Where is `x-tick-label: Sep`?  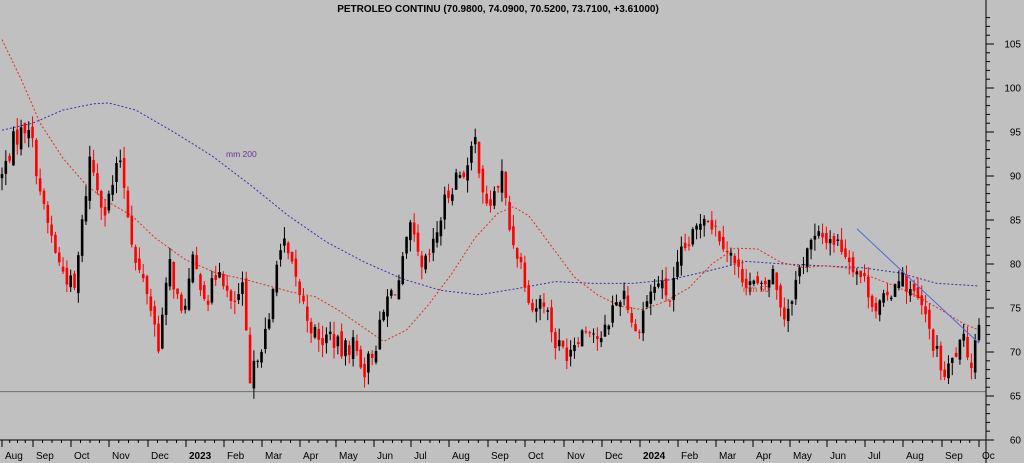 x-tick-label: Sep is located at coordinates (500, 456).